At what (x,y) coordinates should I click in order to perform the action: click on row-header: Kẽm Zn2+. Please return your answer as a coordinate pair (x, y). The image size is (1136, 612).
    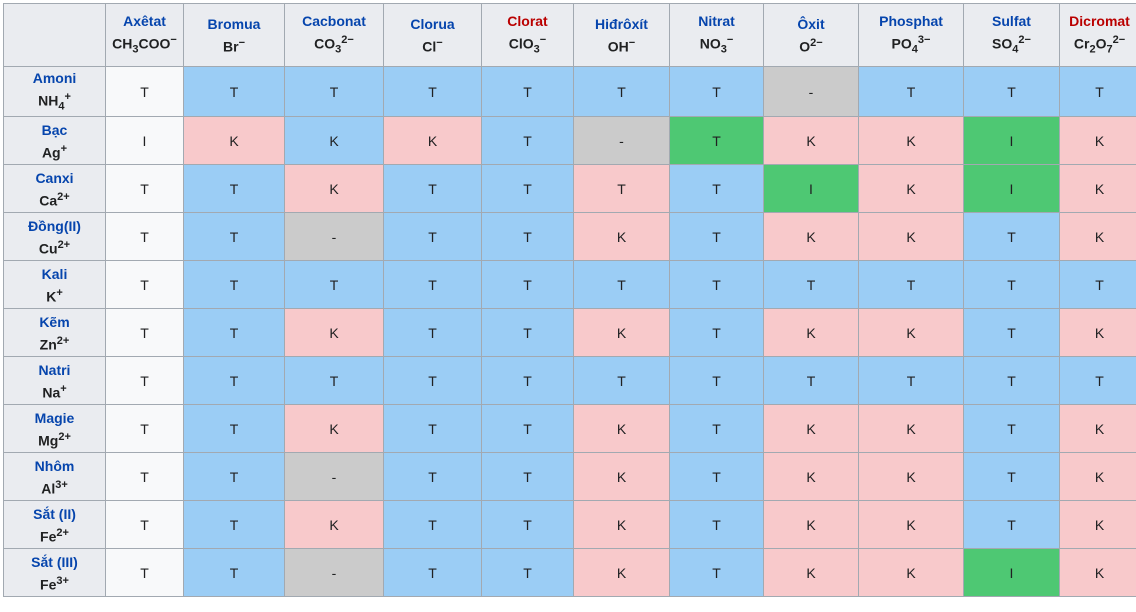
    Looking at the image, I should click on (54, 333).